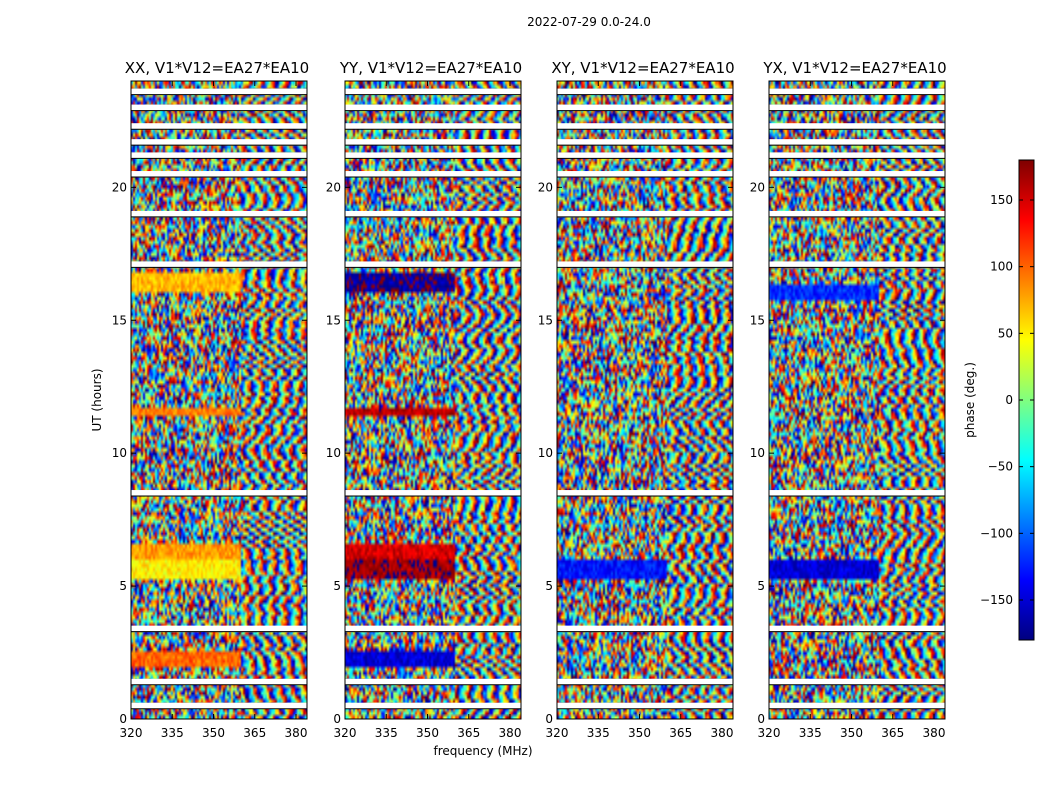 This screenshot has width=1050, height=800. What do you see at coordinates (589, 22) in the screenshot?
I see `figure-title: 2022-07-29 0.0-24.0` at bounding box center [589, 22].